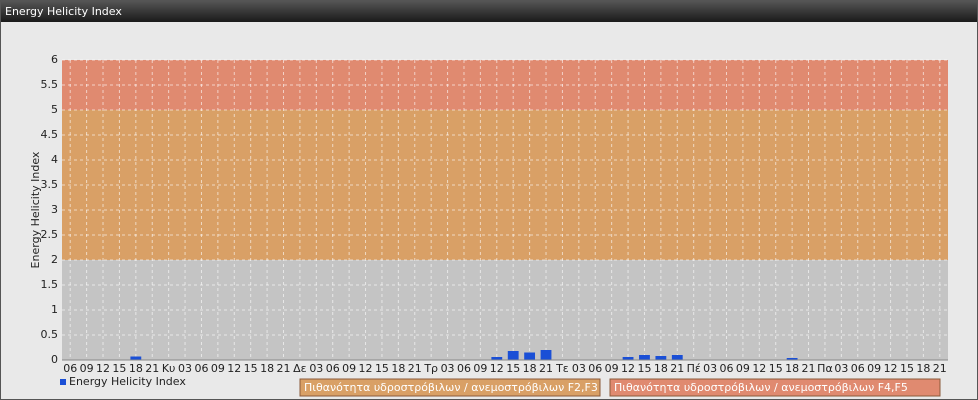 The height and width of the screenshot is (400, 978). I want to click on x-tick-label: Πέ, so click(694, 368).